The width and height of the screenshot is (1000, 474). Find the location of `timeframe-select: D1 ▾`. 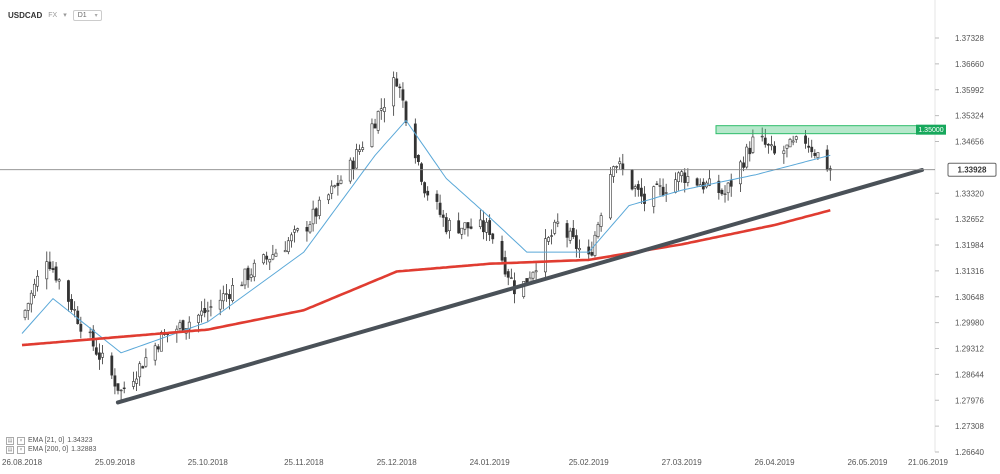

timeframe-select: D1 ▾ is located at coordinates (87, 15).